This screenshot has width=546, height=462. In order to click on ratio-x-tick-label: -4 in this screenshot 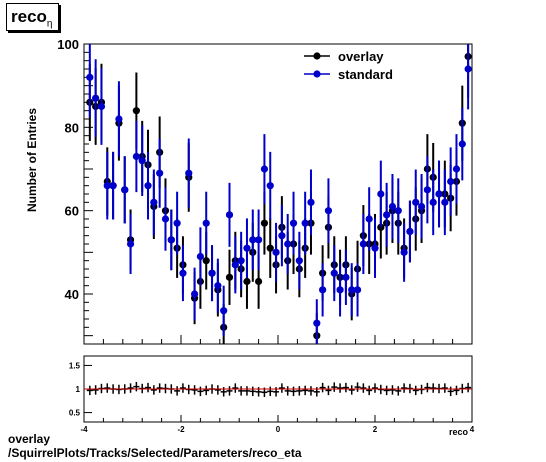, I will do `click(84, 429)`.